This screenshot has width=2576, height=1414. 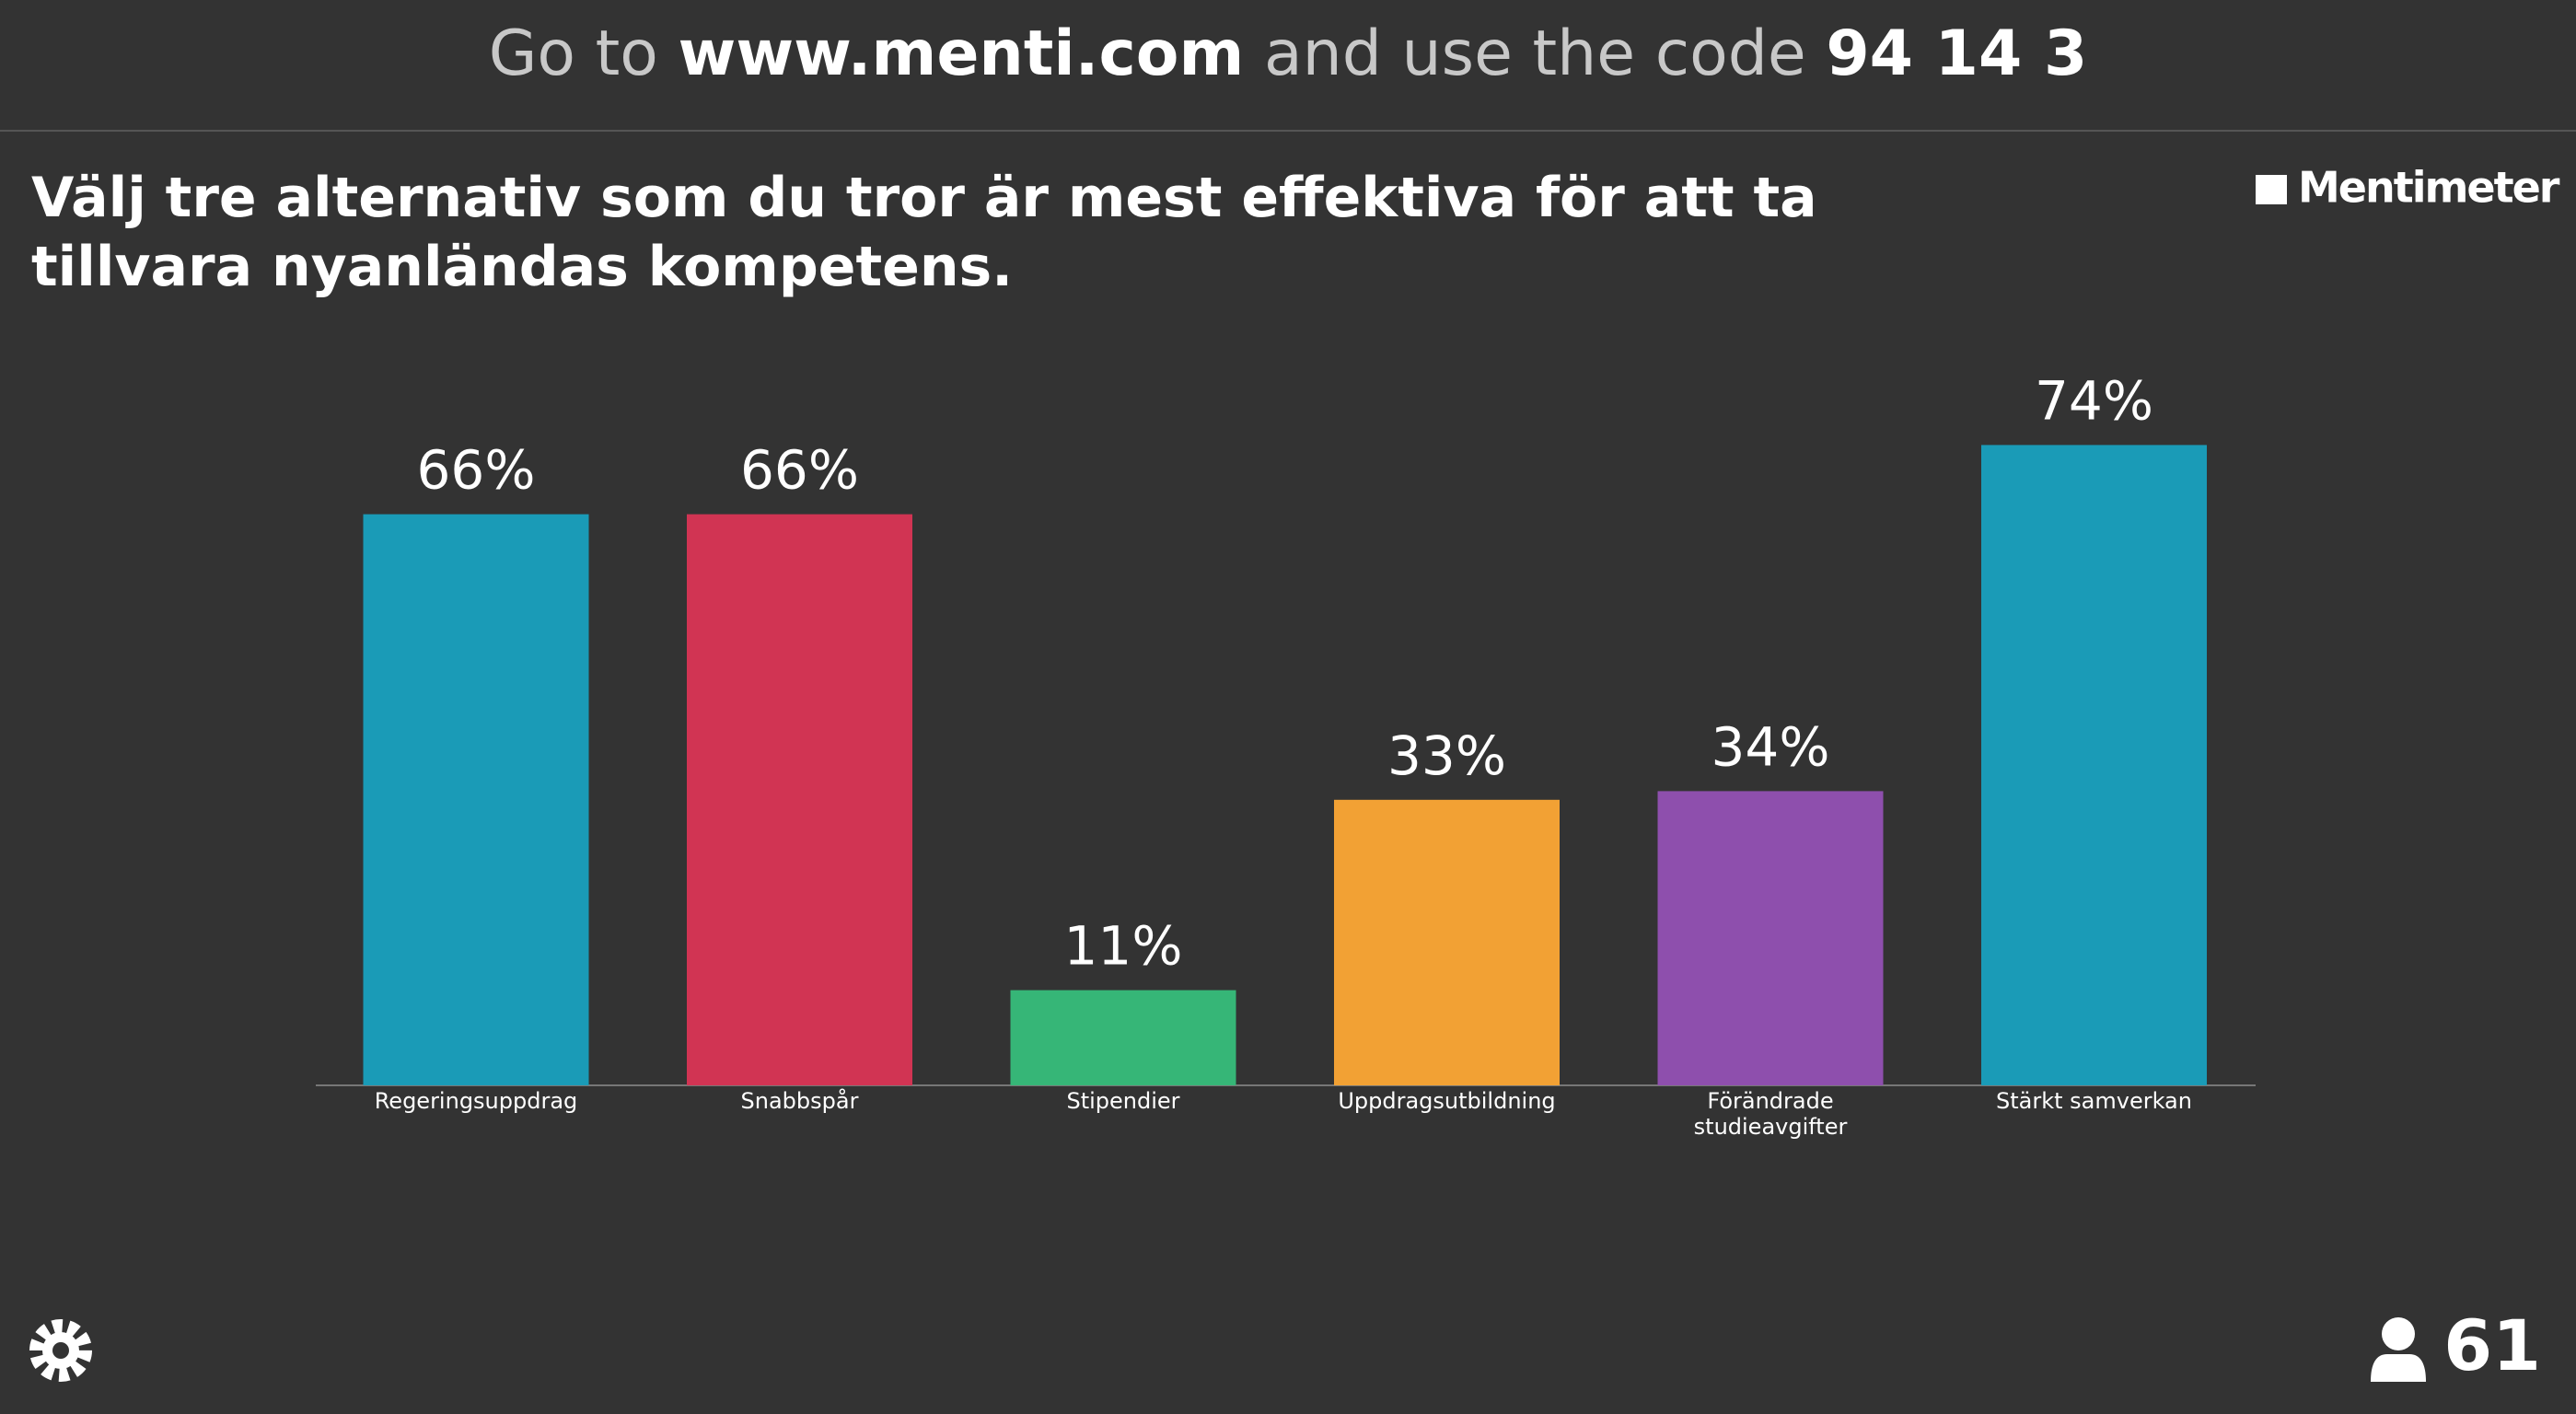 I want to click on x-tick-label: Stärkt samverkan, so click(x=2094, y=1101).